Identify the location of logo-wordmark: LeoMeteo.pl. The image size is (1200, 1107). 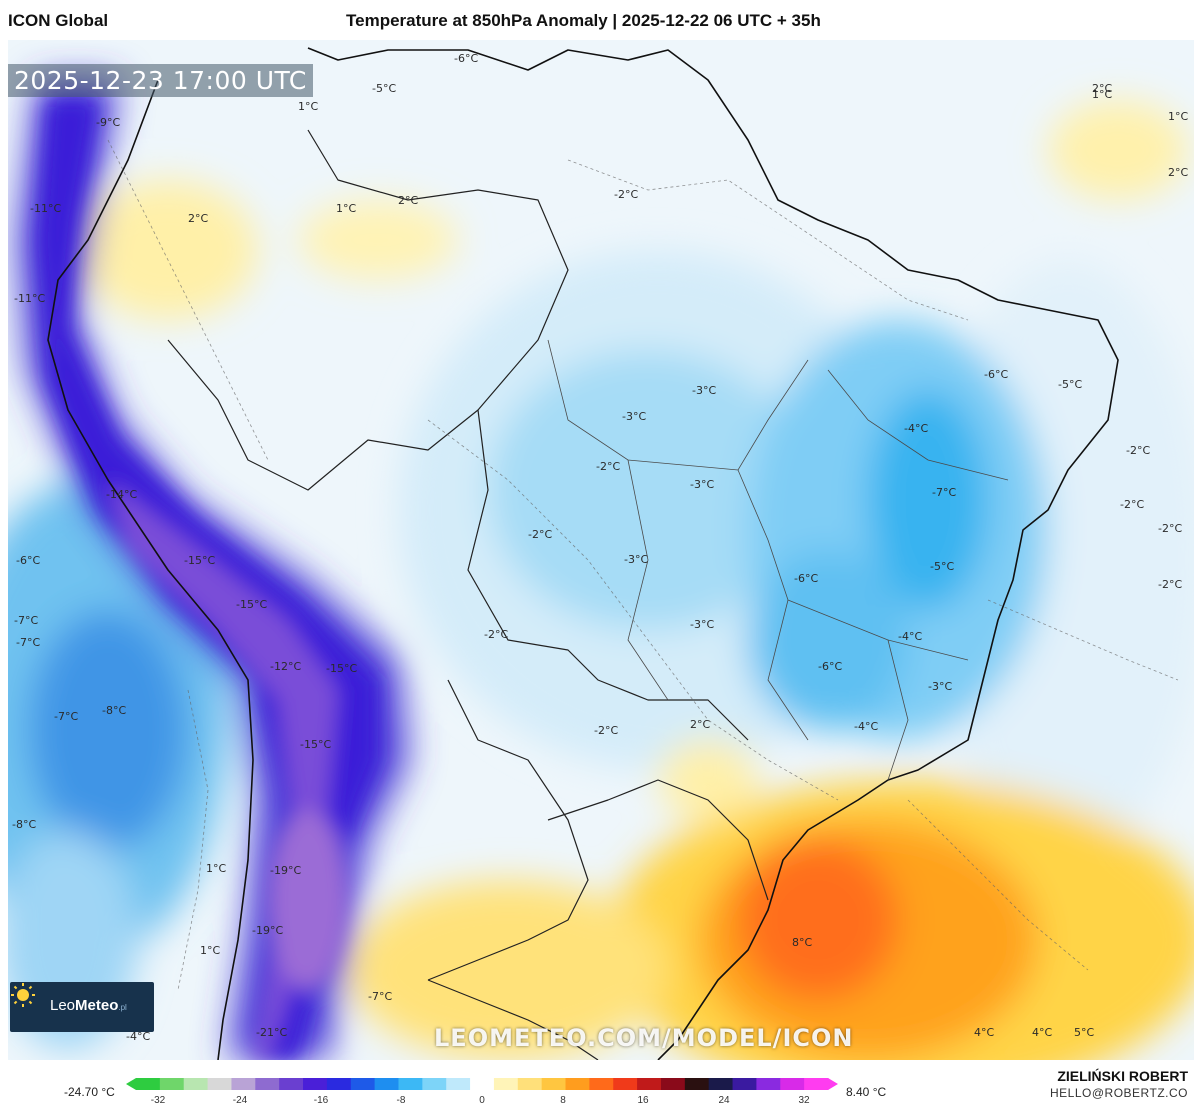
(88, 1005).